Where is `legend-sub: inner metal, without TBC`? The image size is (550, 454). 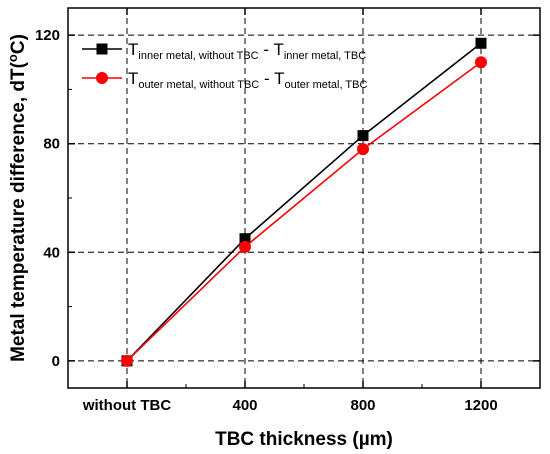
legend-sub: inner metal, without TBC is located at coordinates (198, 56).